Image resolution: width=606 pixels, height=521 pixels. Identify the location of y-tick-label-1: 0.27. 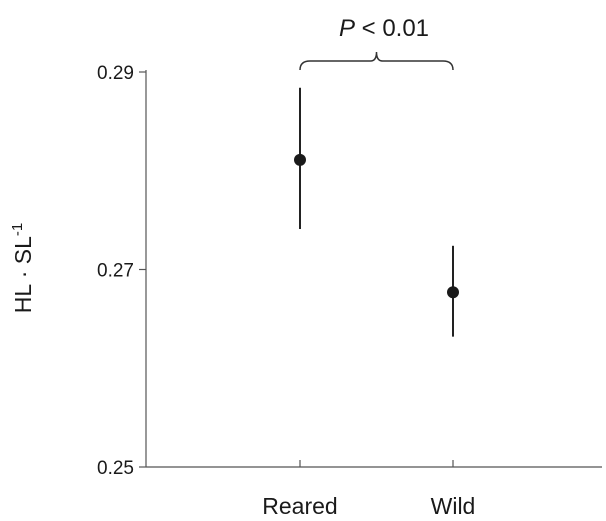
(115, 271).